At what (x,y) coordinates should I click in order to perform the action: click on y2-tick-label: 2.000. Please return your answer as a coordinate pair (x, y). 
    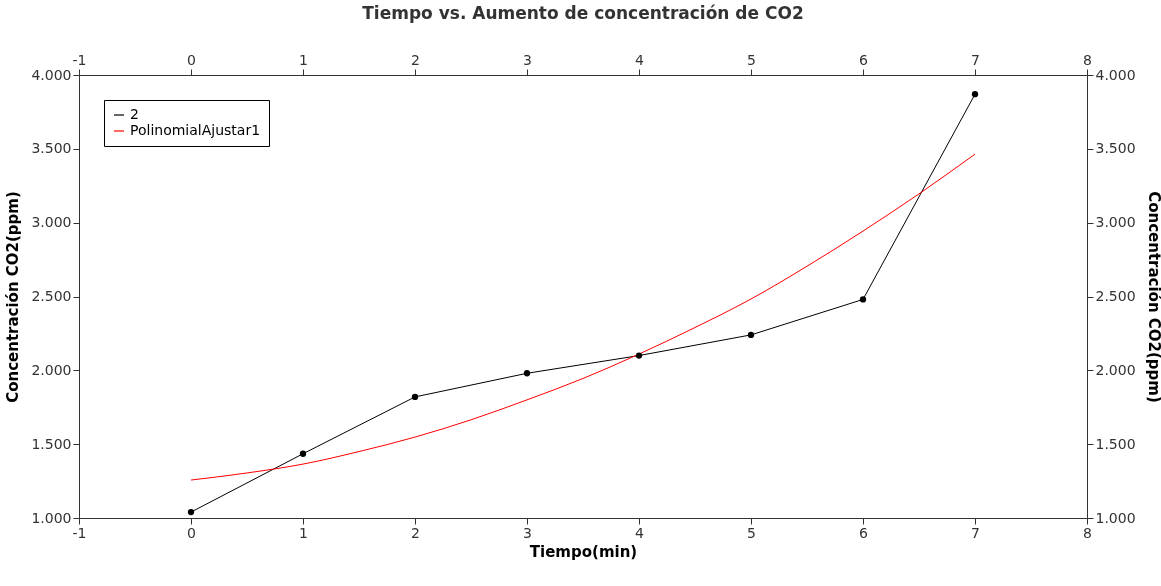
    Looking at the image, I should click on (1115, 369).